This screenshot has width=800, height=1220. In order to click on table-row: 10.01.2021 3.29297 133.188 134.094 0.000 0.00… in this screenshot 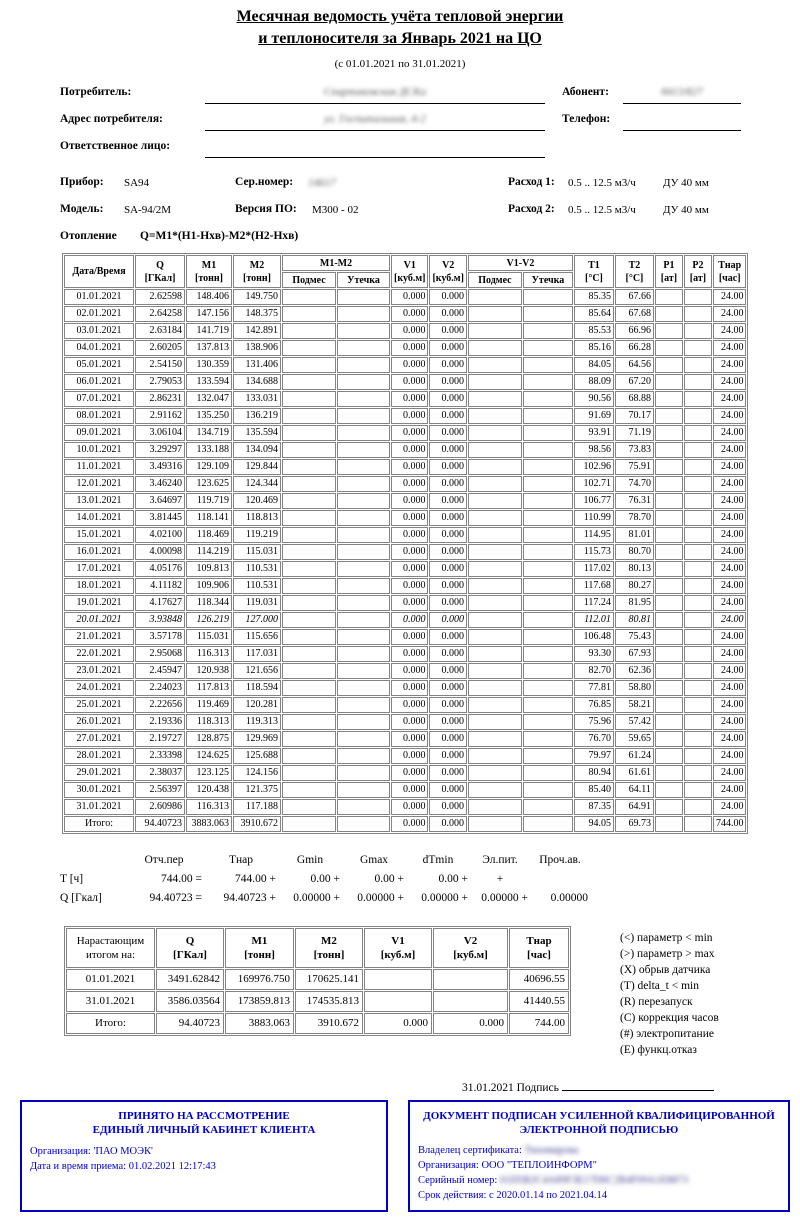, I will do `click(405, 450)`.